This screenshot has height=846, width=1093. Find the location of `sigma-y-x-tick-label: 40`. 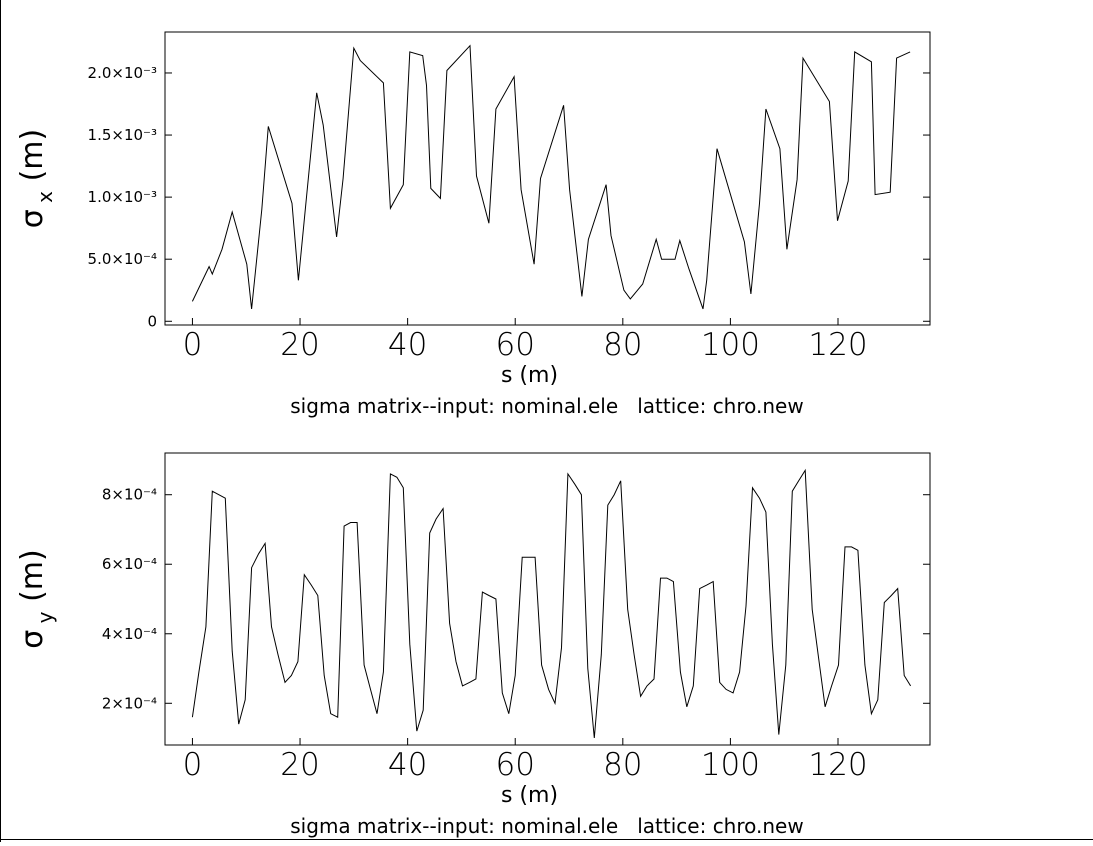

sigma-y-x-tick-label: 40 is located at coordinates (407, 765).